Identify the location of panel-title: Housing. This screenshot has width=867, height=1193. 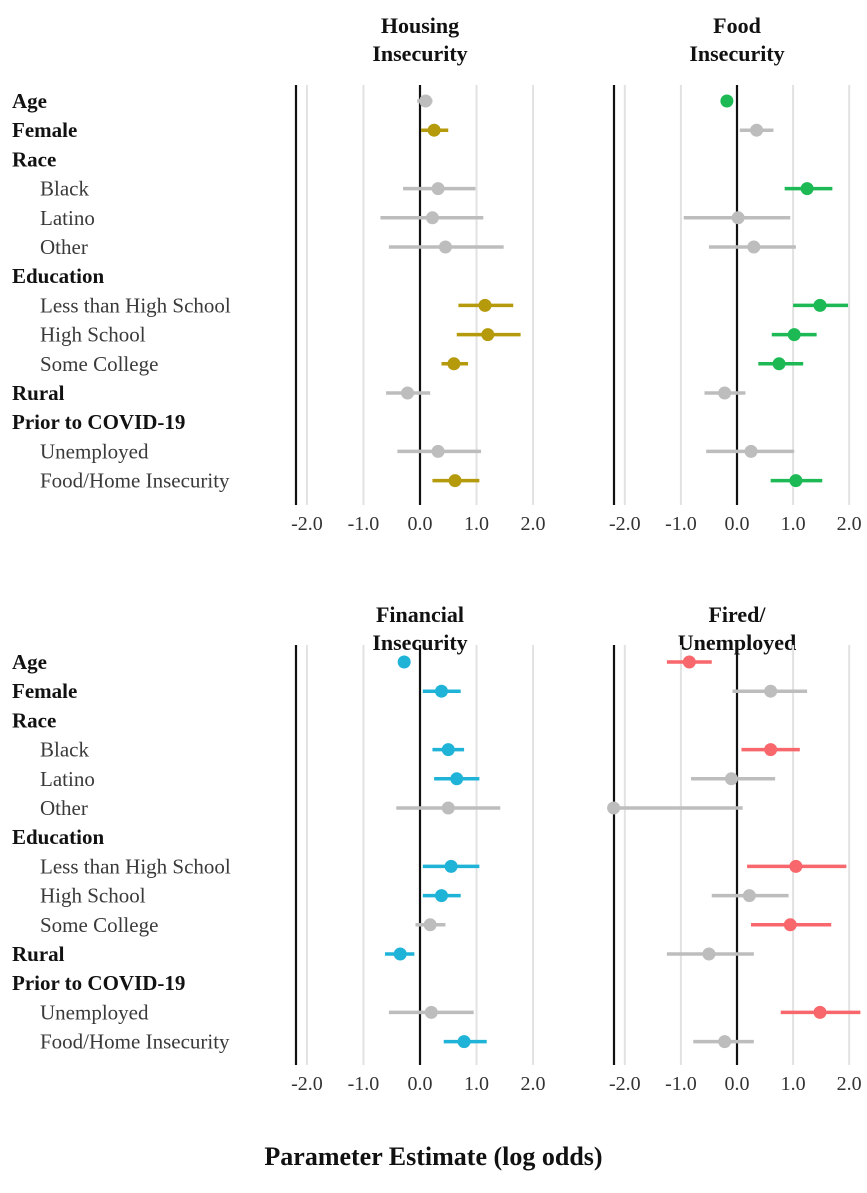
(420, 25).